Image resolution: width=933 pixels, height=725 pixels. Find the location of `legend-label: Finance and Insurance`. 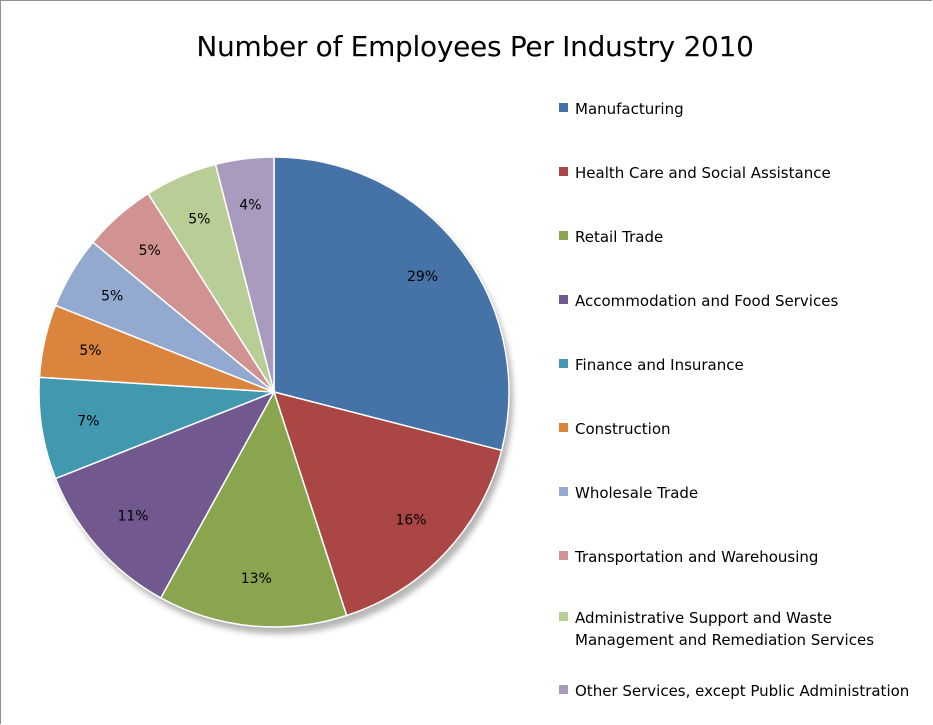

legend-label: Finance and Insurance is located at coordinates (659, 365).